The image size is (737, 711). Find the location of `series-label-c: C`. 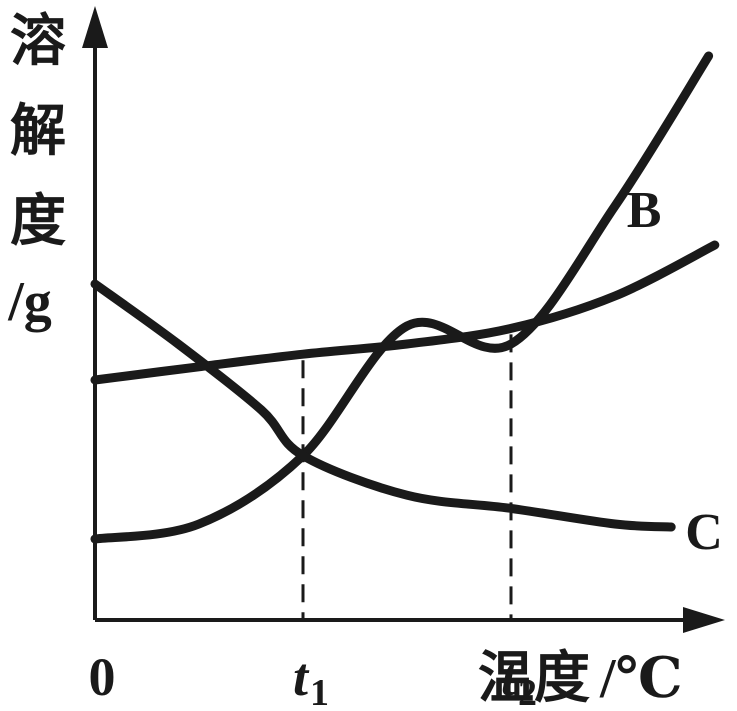

series-label-c: C is located at coordinates (704, 532).